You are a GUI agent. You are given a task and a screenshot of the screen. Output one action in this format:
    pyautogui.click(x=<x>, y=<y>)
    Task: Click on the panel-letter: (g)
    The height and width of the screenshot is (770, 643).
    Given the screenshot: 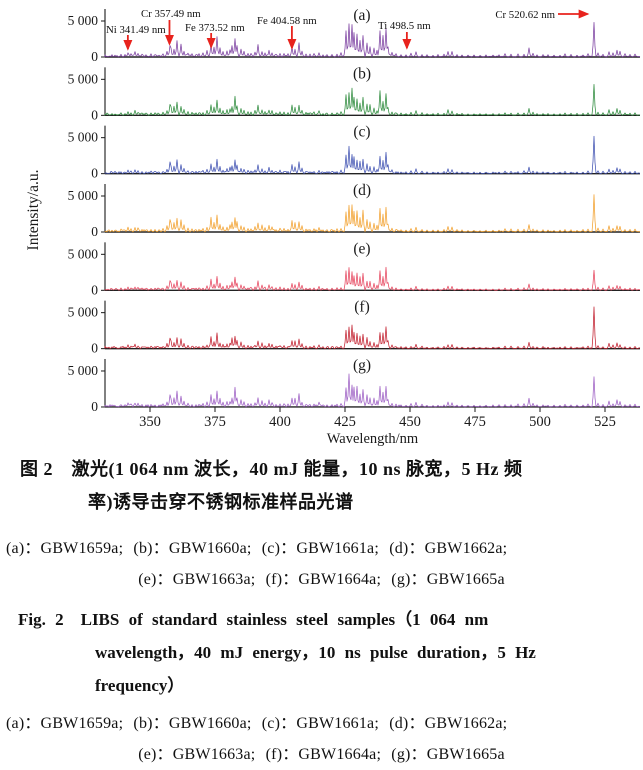 What is the action you would take?
    pyautogui.click(x=362, y=365)
    